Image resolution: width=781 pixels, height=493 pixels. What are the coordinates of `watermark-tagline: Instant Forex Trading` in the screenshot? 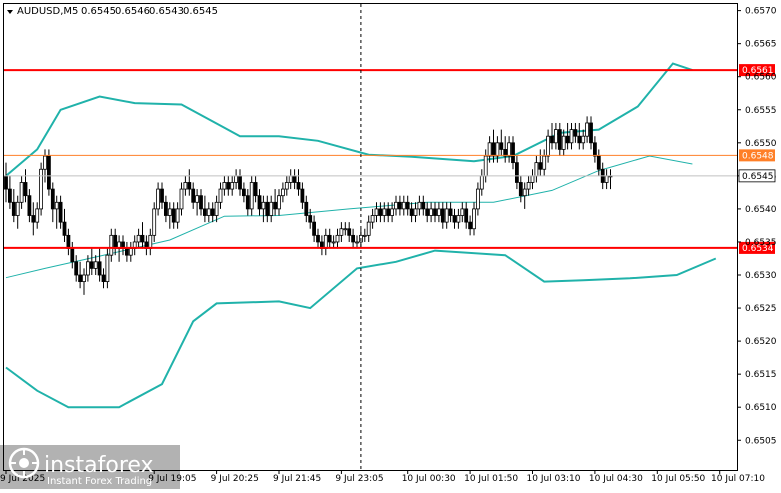 It's located at (99, 481).